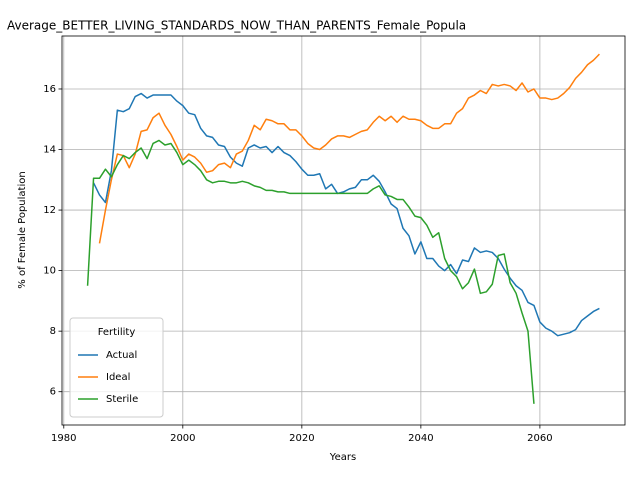  Describe the element at coordinates (301, 438) in the screenshot. I see `x-tick-label: 2020` at that location.